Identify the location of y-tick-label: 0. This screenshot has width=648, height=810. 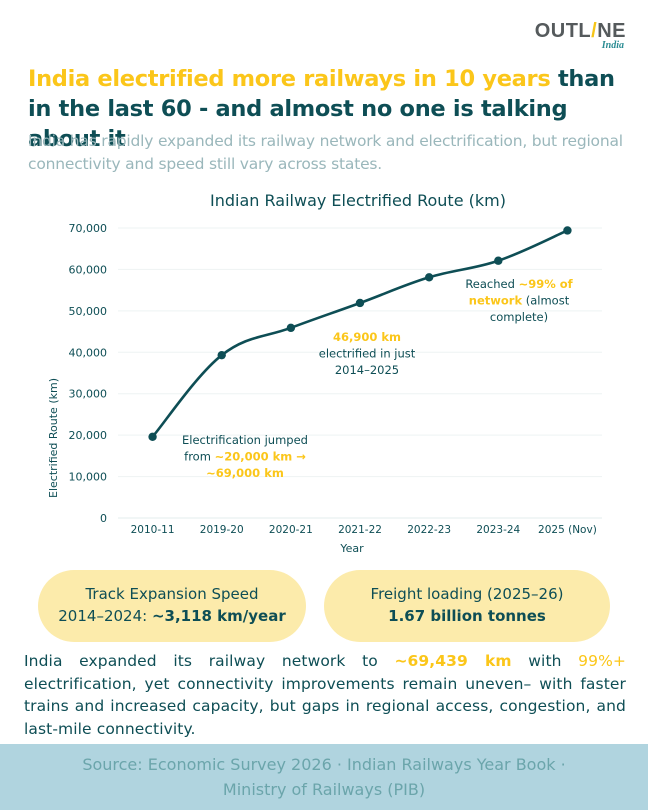
(103, 518).